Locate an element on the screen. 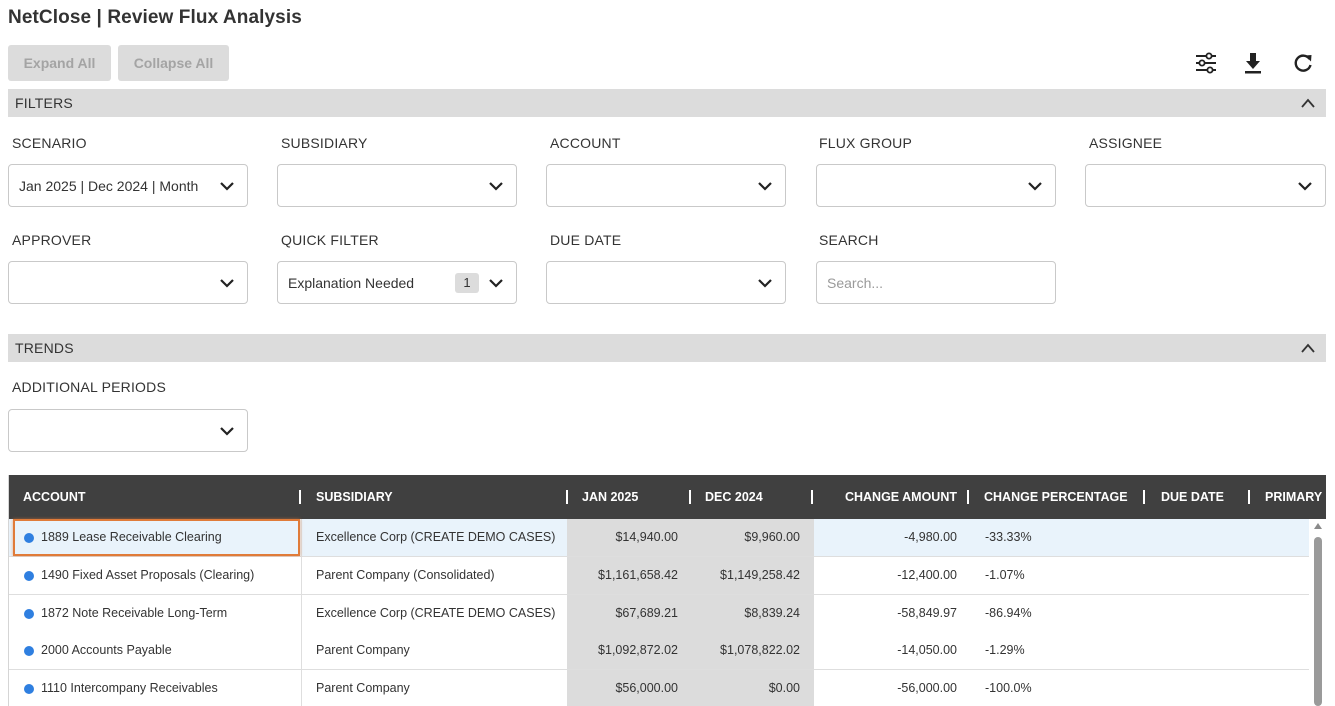 The height and width of the screenshot is (706, 1335). scenario-label: SCENARIO is located at coordinates (49, 143).